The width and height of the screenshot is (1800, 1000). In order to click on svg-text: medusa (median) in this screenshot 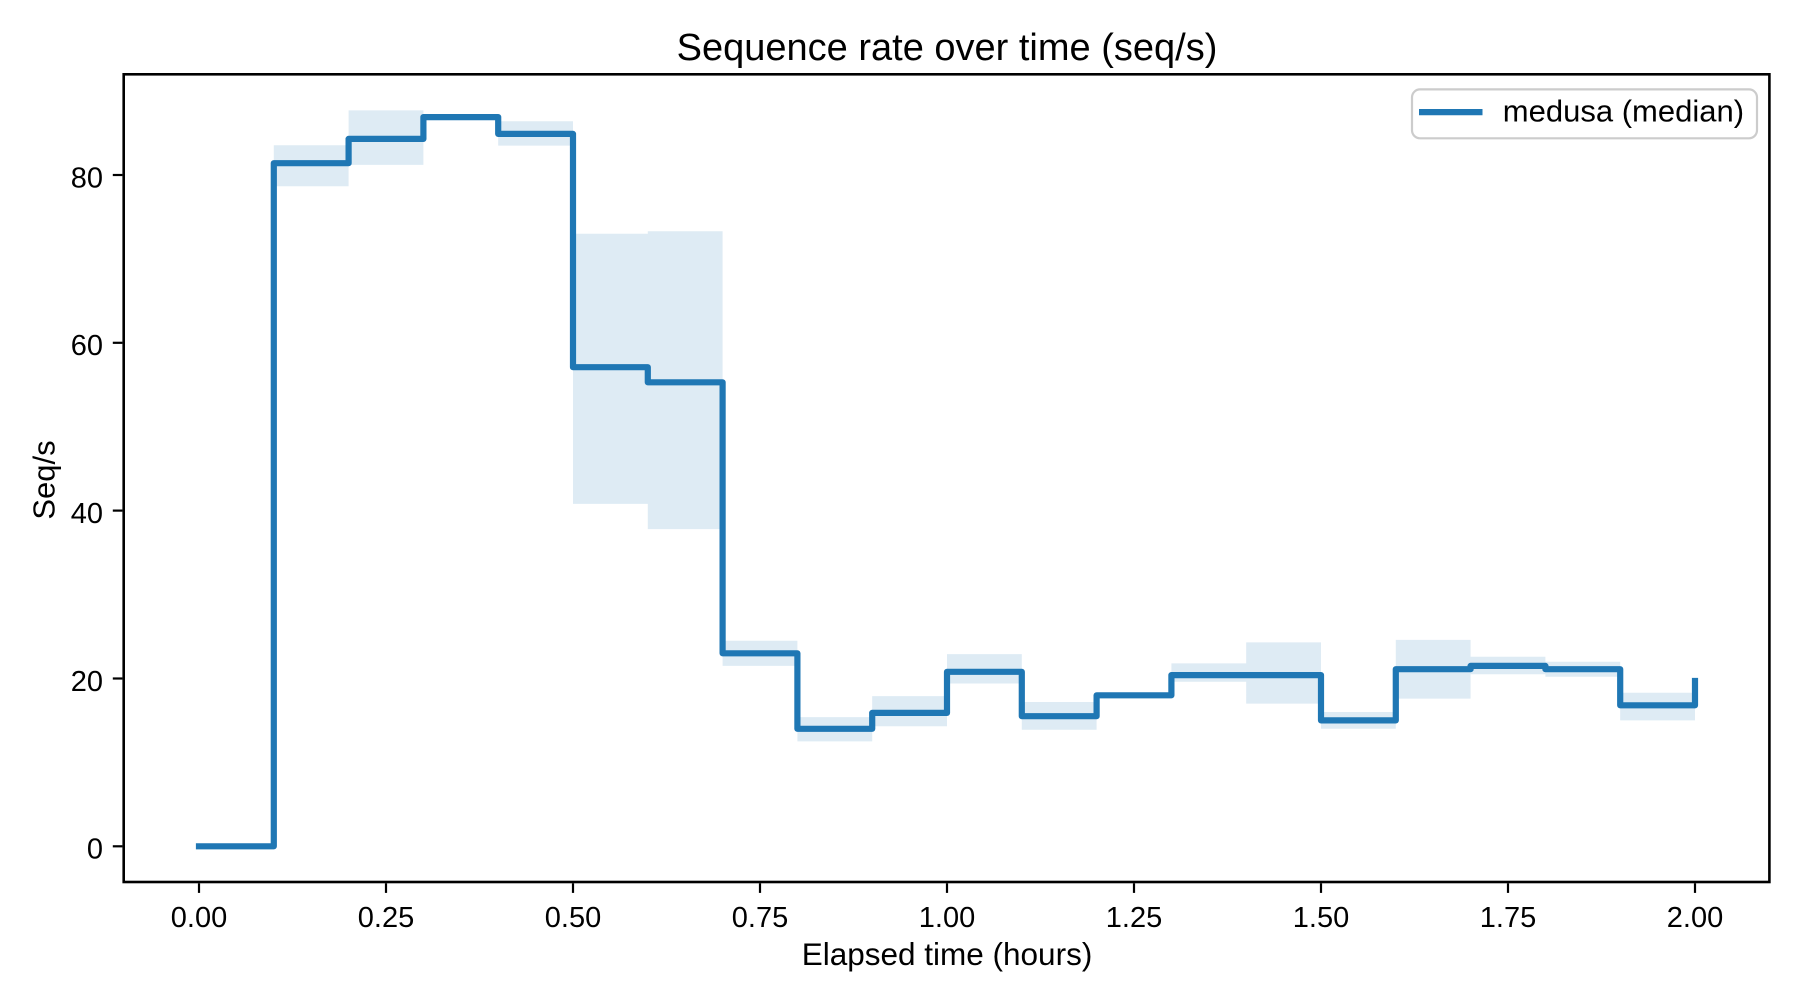, I will do `click(1623, 111)`.